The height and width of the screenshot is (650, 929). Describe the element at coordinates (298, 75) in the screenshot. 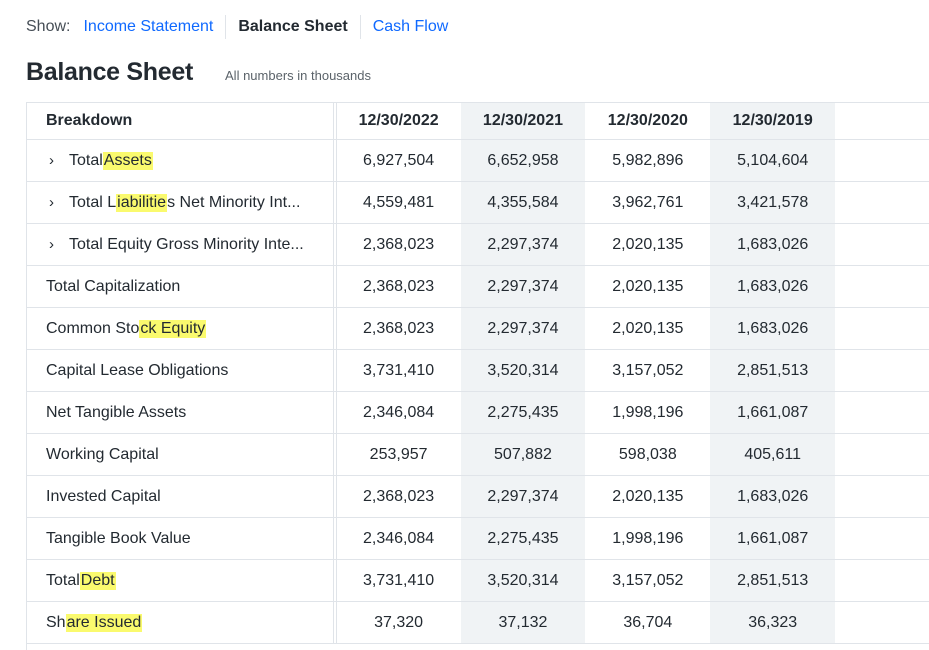

I see `units-note: All numbers in thousands` at that location.